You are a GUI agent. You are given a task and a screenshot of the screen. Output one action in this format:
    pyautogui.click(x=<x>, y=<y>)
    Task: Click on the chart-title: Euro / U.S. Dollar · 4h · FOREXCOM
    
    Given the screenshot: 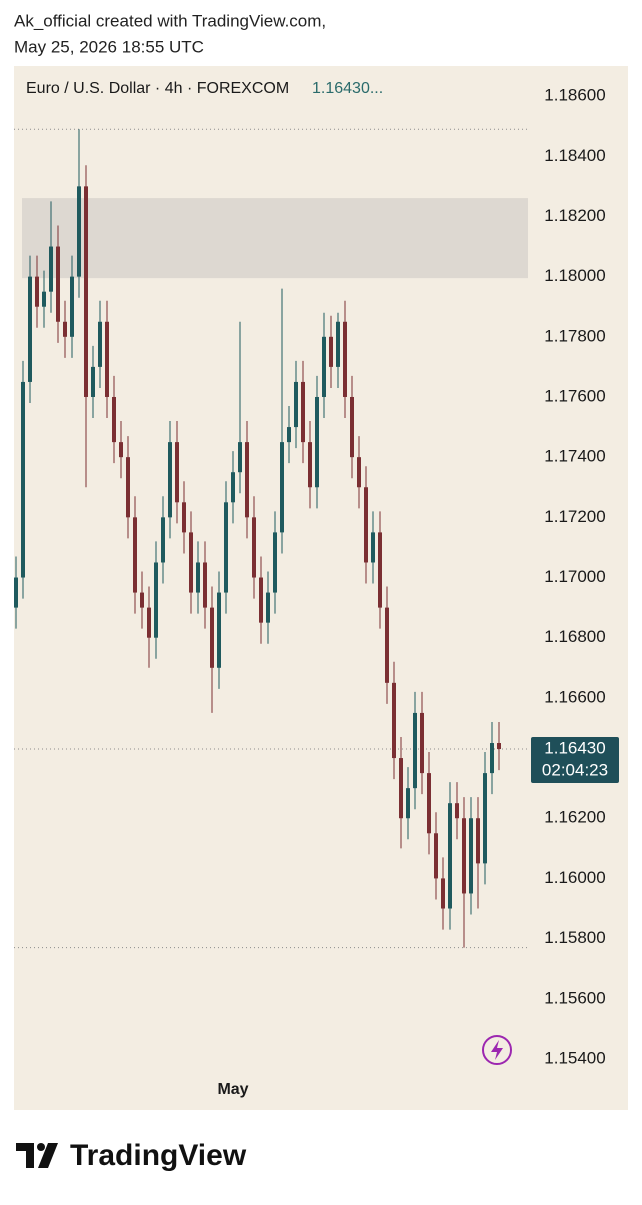 What is the action you would take?
    pyautogui.click(x=157, y=88)
    